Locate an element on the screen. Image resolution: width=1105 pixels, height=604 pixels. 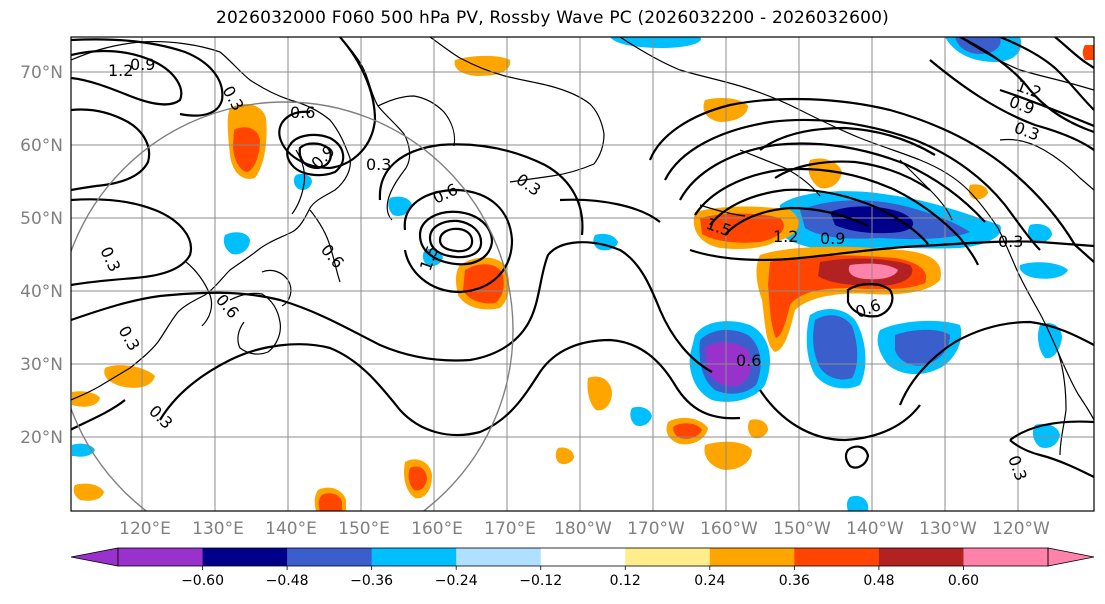
lon-tick-label: 160°W is located at coordinates (729, 529).